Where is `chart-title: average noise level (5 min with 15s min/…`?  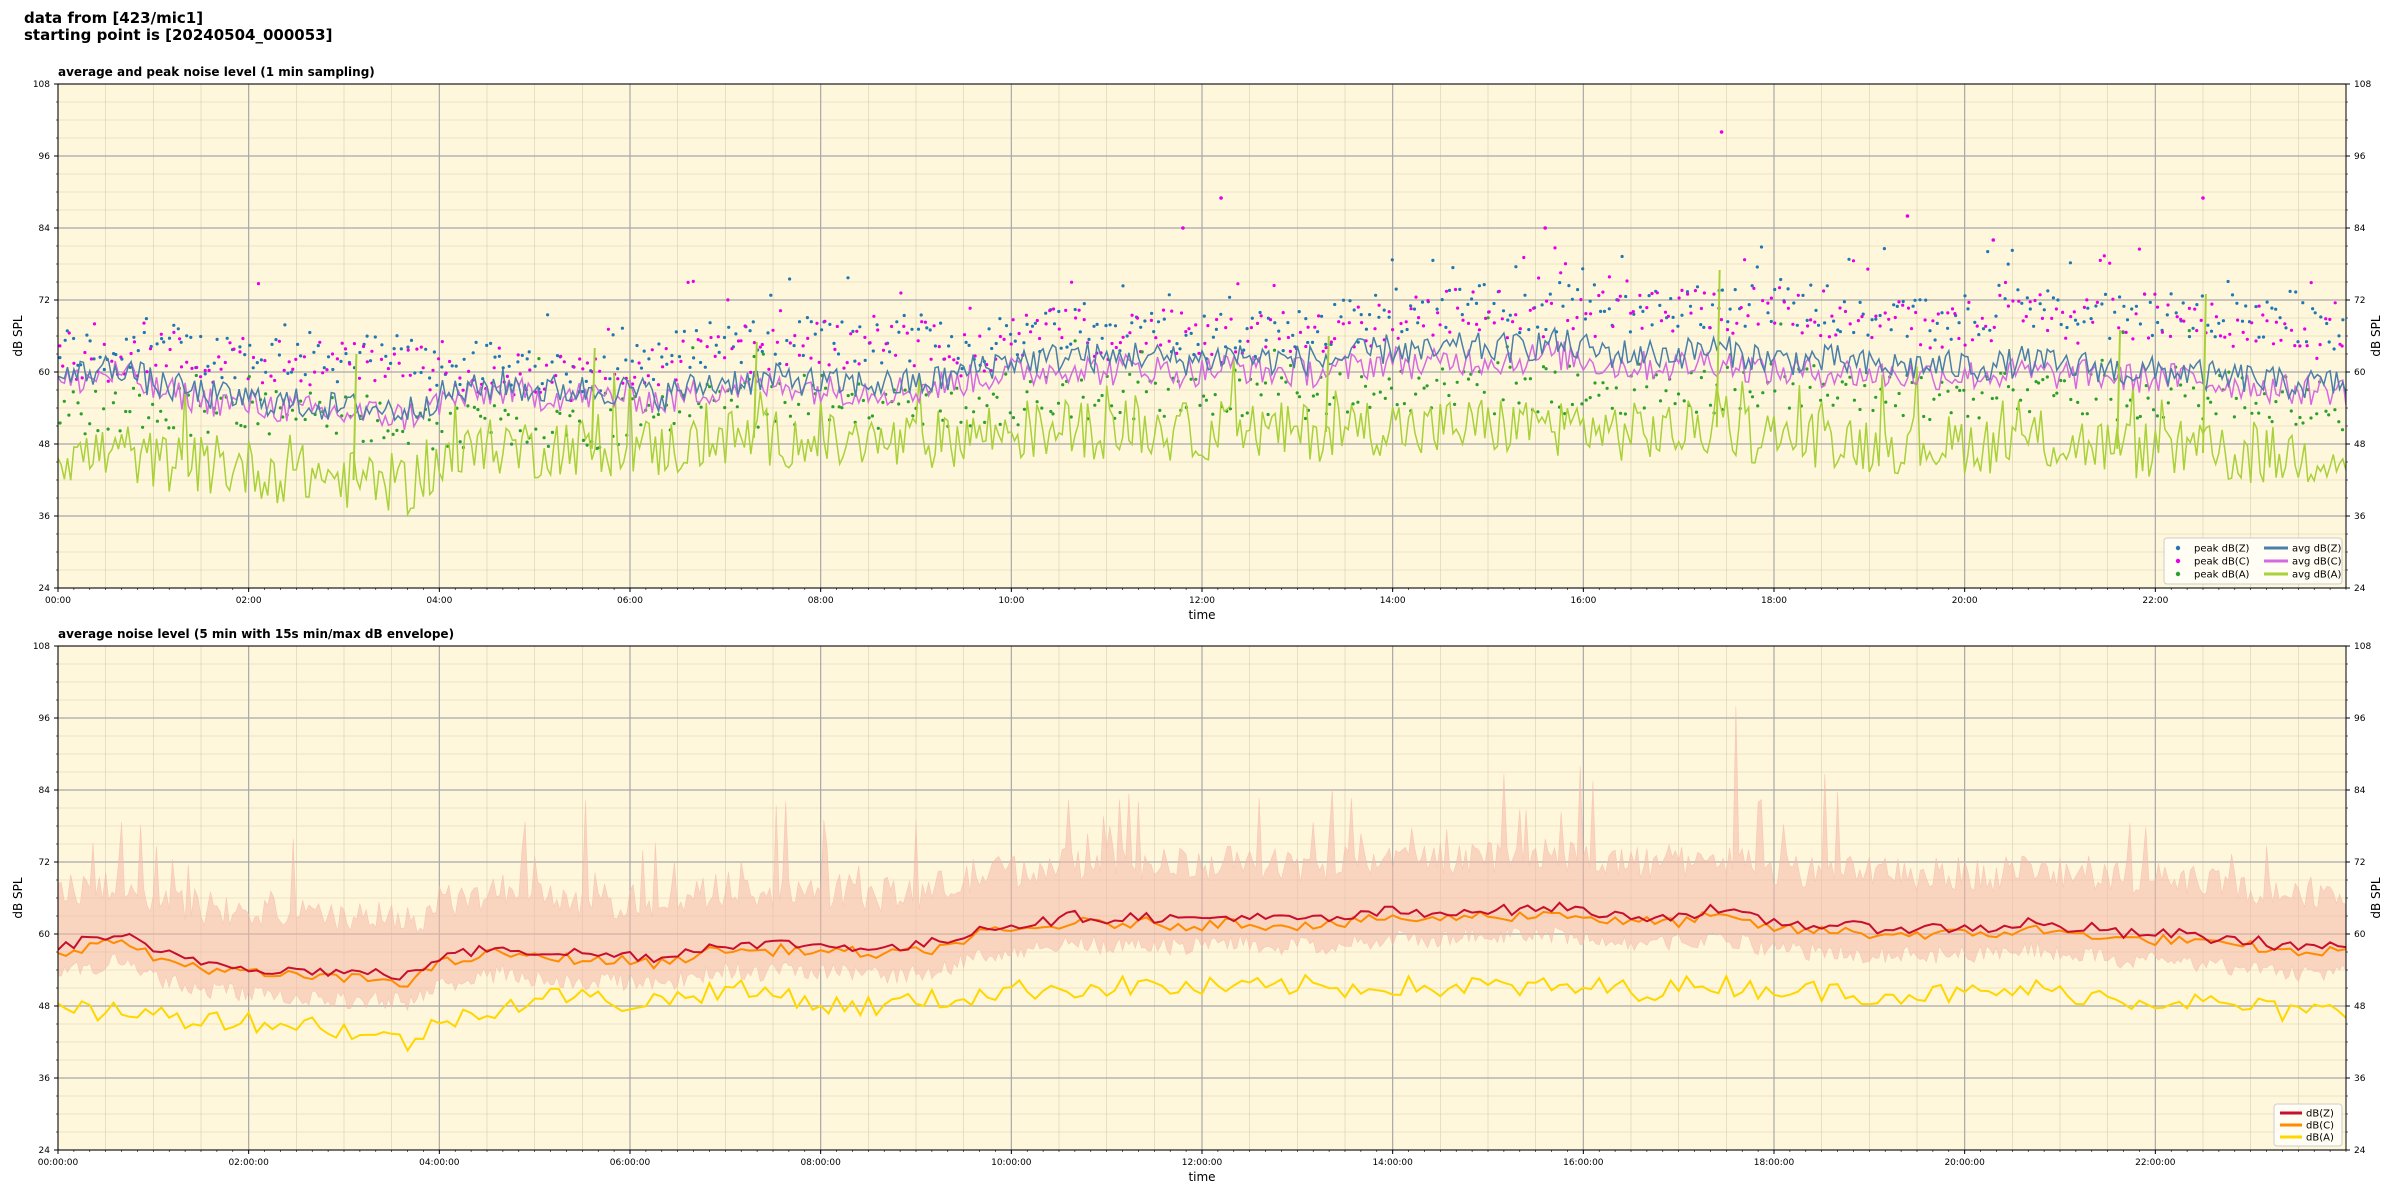
chart-title: average noise level (5 min with 15s min/… is located at coordinates (256, 634).